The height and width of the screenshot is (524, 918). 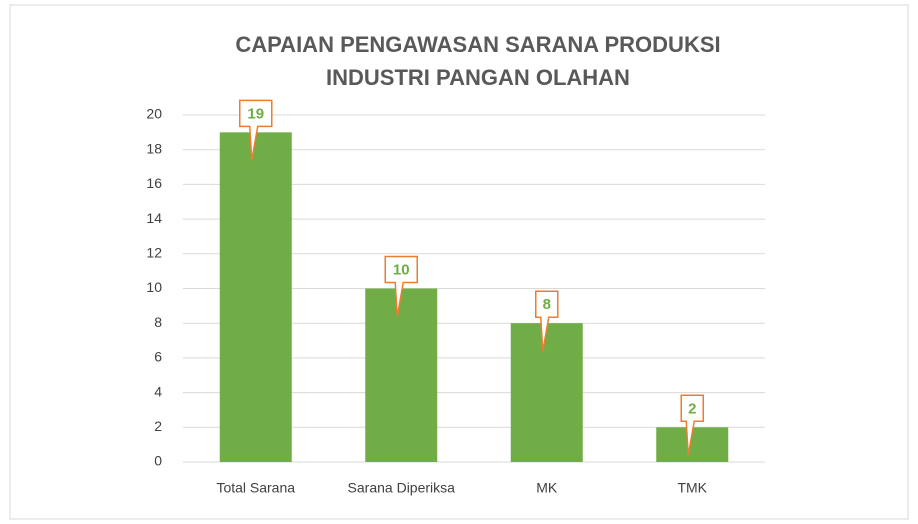 What do you see at coordinates (154, 183) in the screenshot?
I see `y-tick-label: 16` at bounding box center [154, 183].